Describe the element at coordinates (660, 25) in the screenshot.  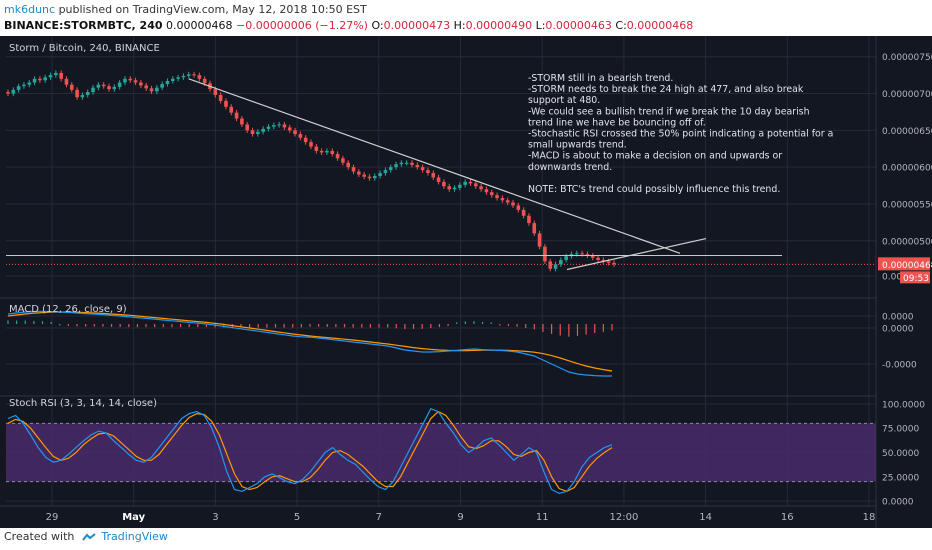
I see `close-value: 0.00000468` at that location.